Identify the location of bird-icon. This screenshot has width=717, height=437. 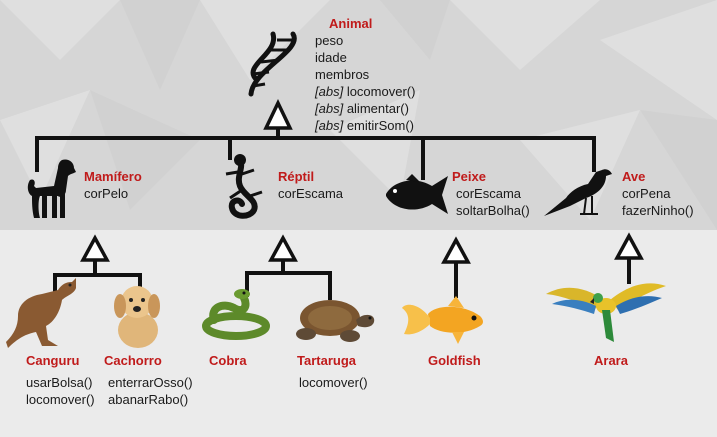
(578, 192).